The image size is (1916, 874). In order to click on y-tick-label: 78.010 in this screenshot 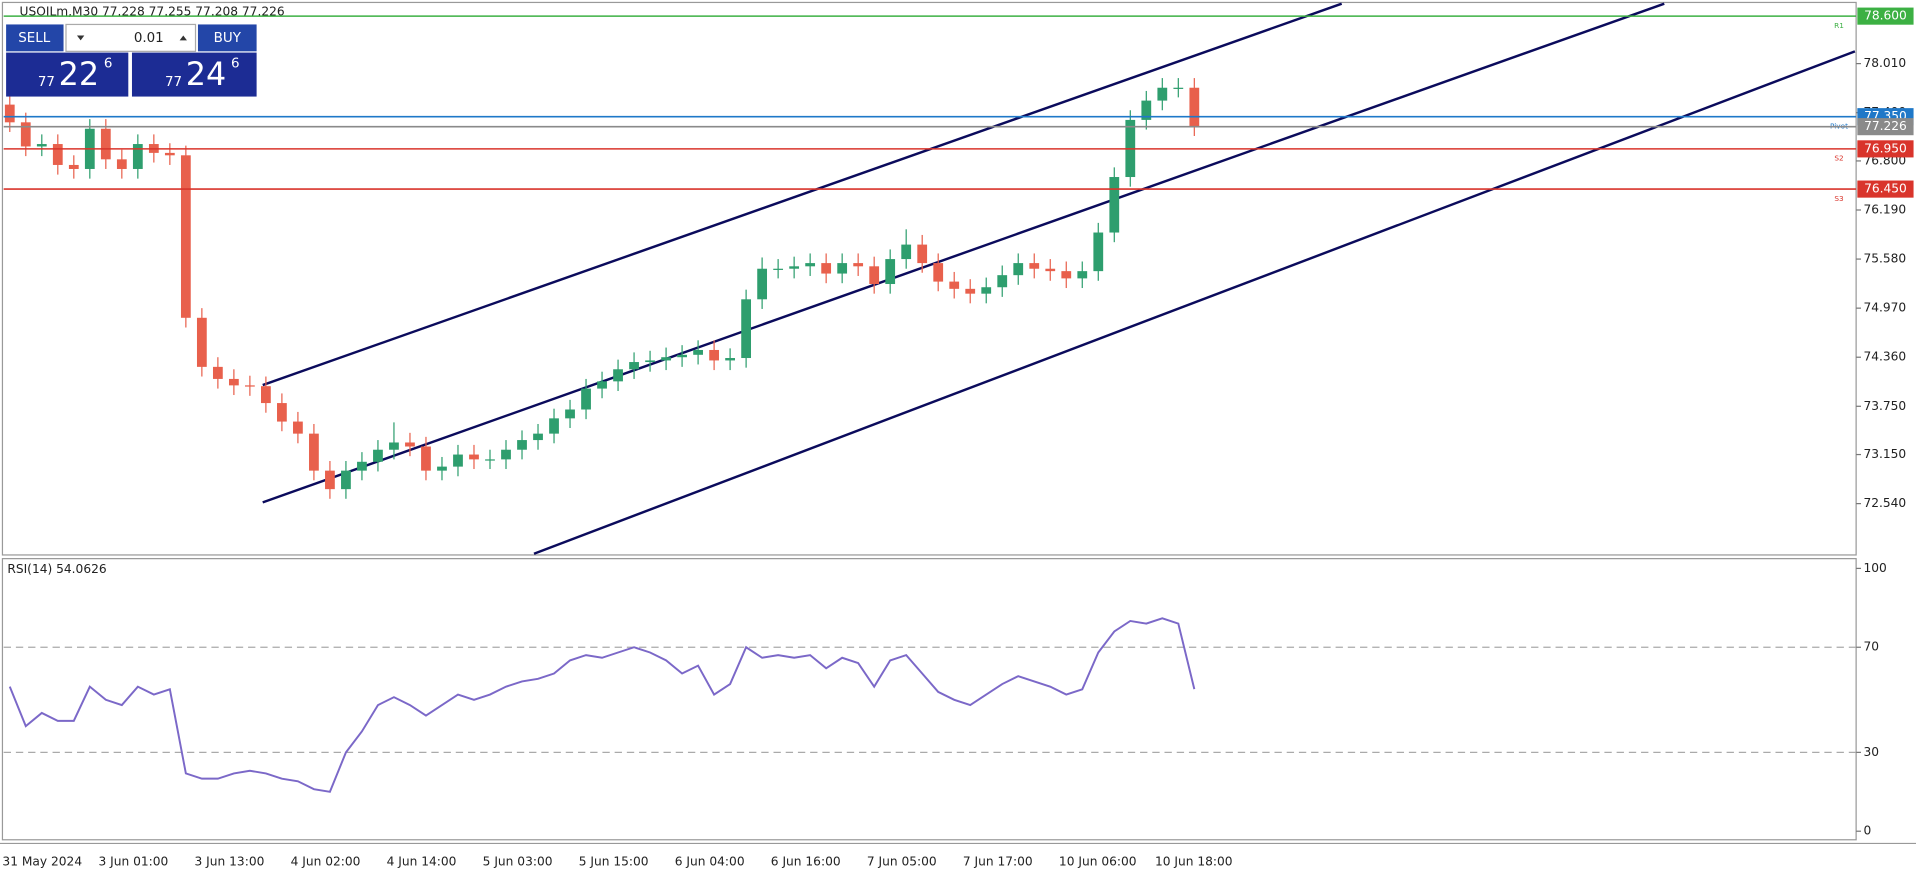, I will do `click(1884, 63)`.